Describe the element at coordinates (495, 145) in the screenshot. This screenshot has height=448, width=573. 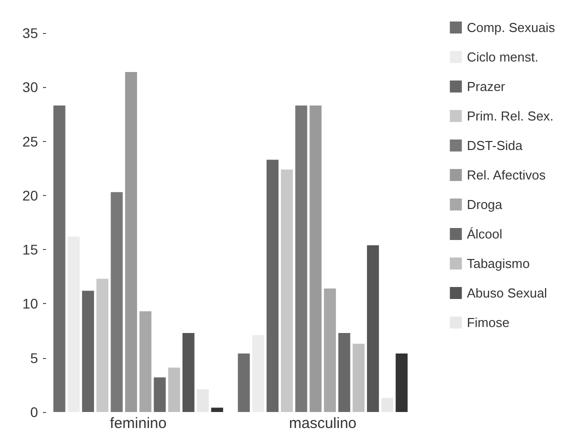
I see `legend-label: DST-Sida` at that location.